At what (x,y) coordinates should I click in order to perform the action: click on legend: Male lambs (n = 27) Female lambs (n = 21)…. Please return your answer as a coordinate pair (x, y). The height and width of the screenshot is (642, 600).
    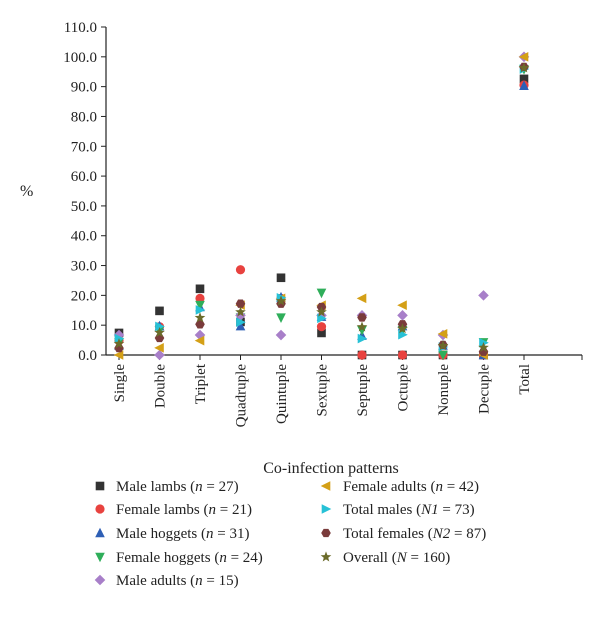
    Looking at the image, I should click on (290, 534).